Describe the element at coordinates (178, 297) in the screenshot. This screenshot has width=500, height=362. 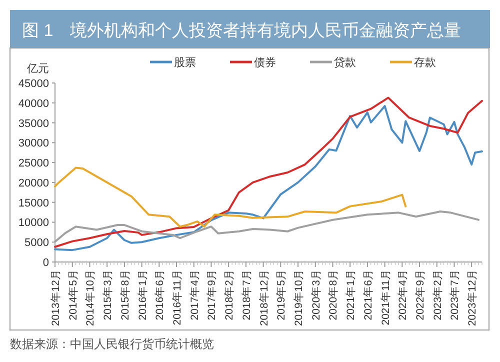
I see `x-tick-label: 2016年11月` at that location.